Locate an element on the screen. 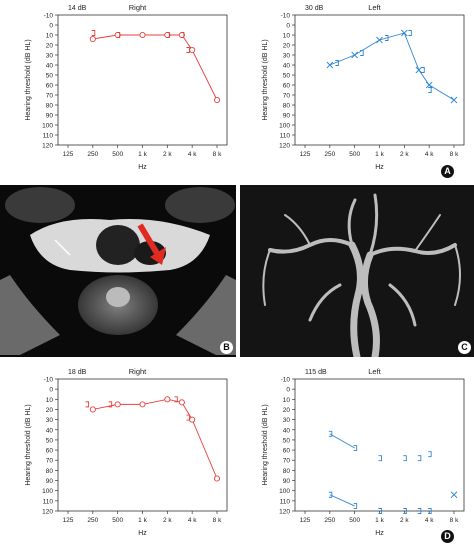 The image size is (474, 546). chart-title: Right is located at coordinates (138, 371).